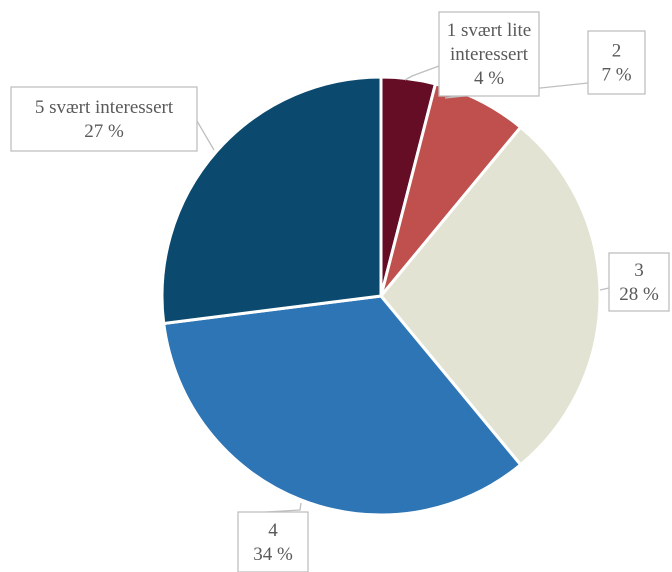 The image size is (672, 572). What do you see at coordinates (617, 51) in the screenshot?
I see `data-label-2-line-1: 2` at bounding box center [617, 51].